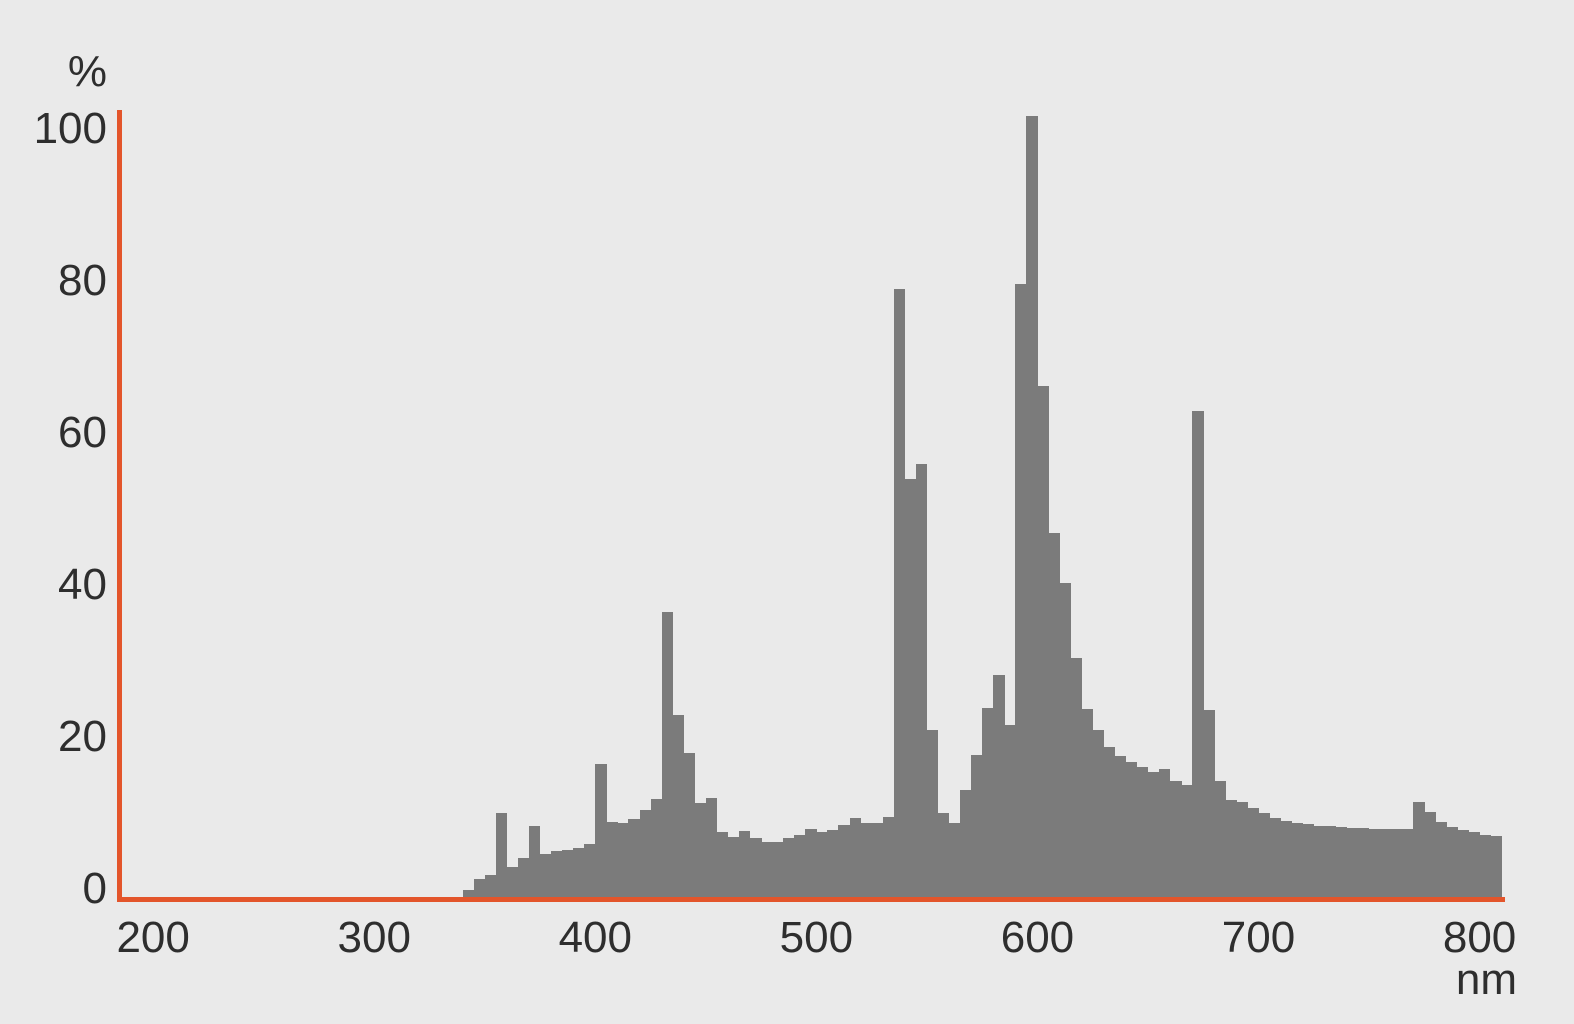 The height and width of the screenshot is (1024, 1574). What do you see at coordinates (82, 432) in the screenshot?
I see `y-tick-label: 60` at bounding box center [82, 432].